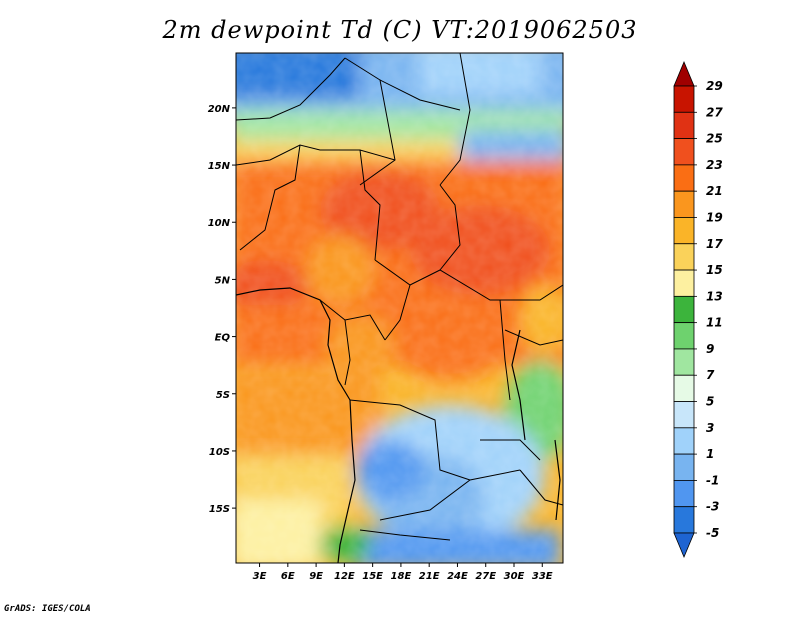 This screenshot has width=800, height=618. Describe the element at coordinates (710, 375) in the screenshot. I see `colorbar-label: 7` at that location.